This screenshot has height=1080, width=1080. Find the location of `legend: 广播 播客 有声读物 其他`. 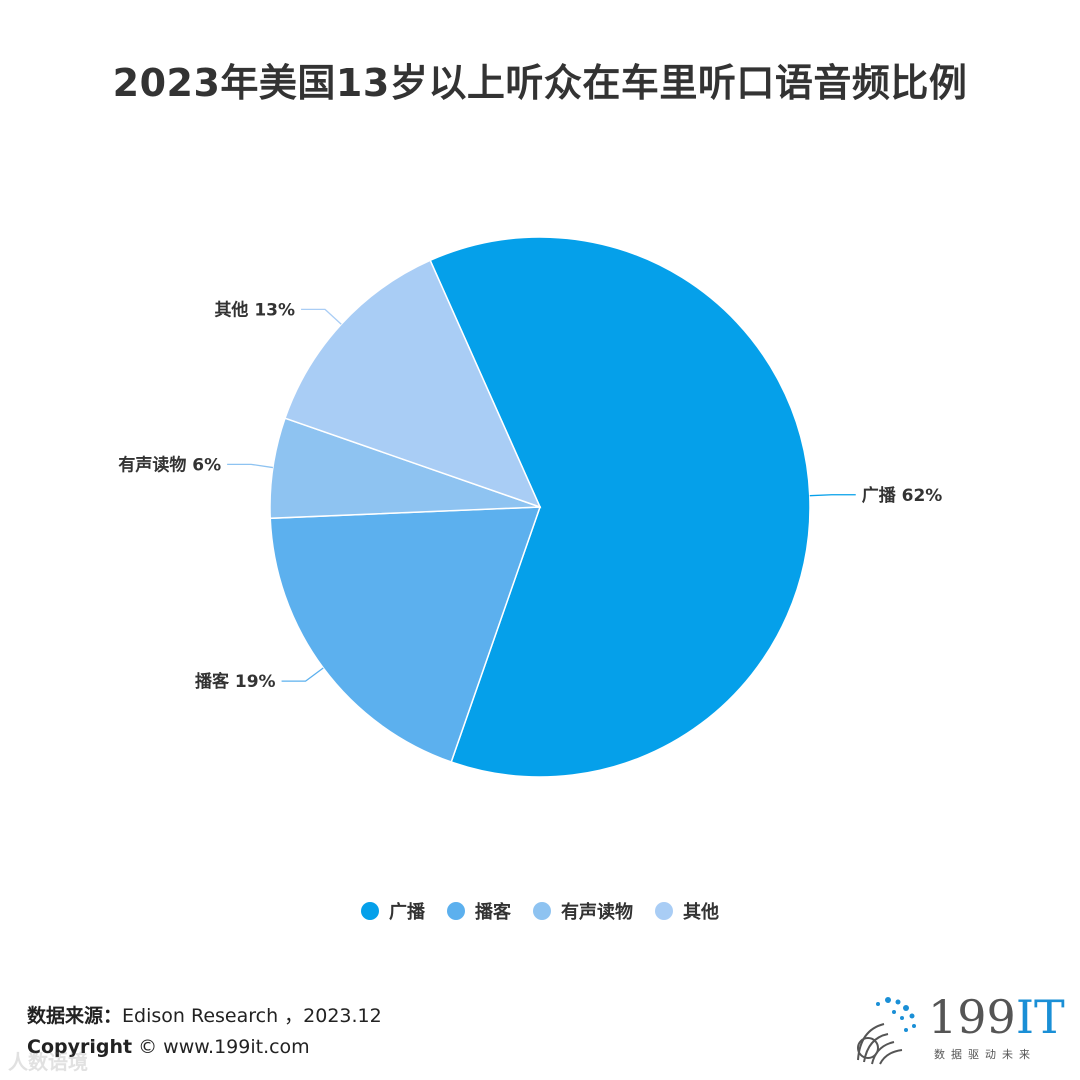

legend: 广播 播客 有声读物 其他 is located at coordinates (540, 911).